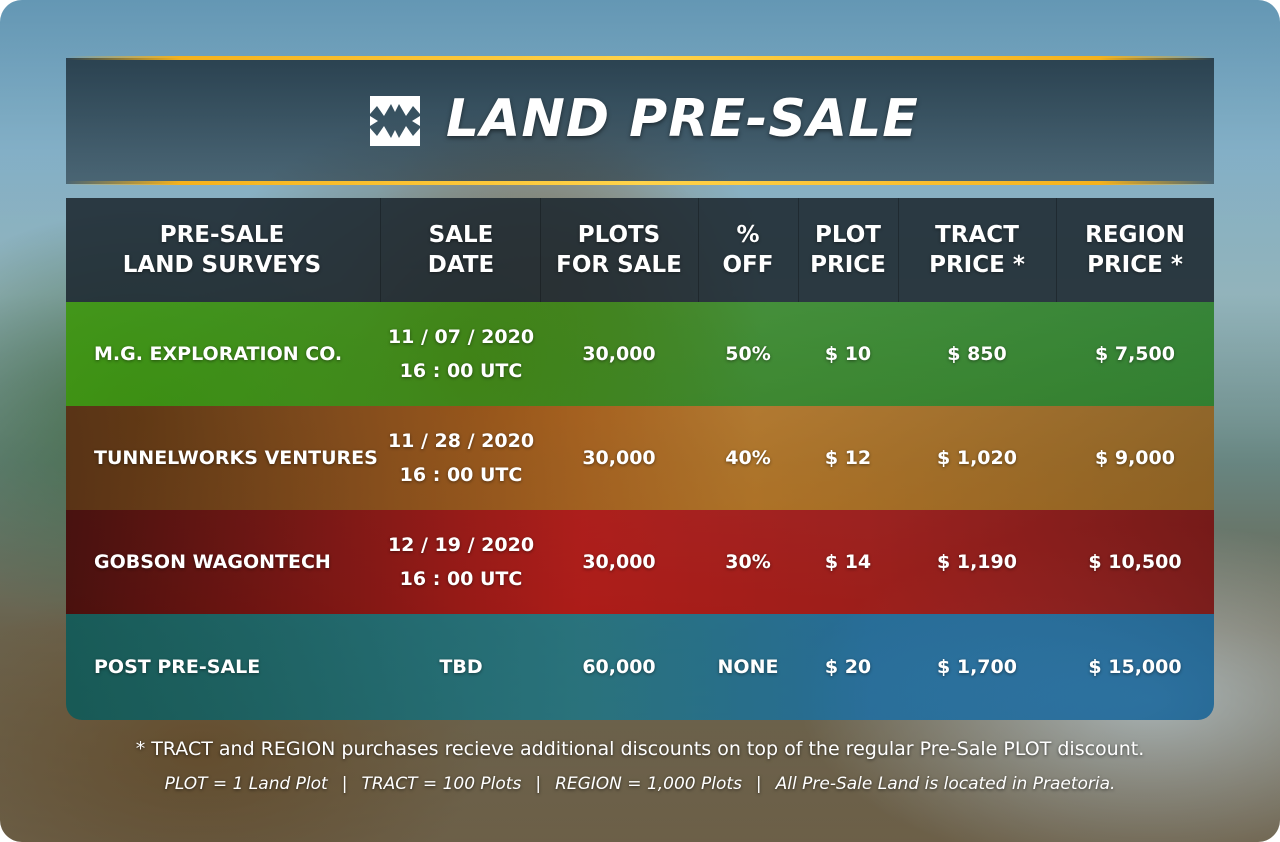  What do you see at coordinates (1135, 562) in the screenshot?
I see `region-price: $ 10,500` at bounding box center [1135, 562].